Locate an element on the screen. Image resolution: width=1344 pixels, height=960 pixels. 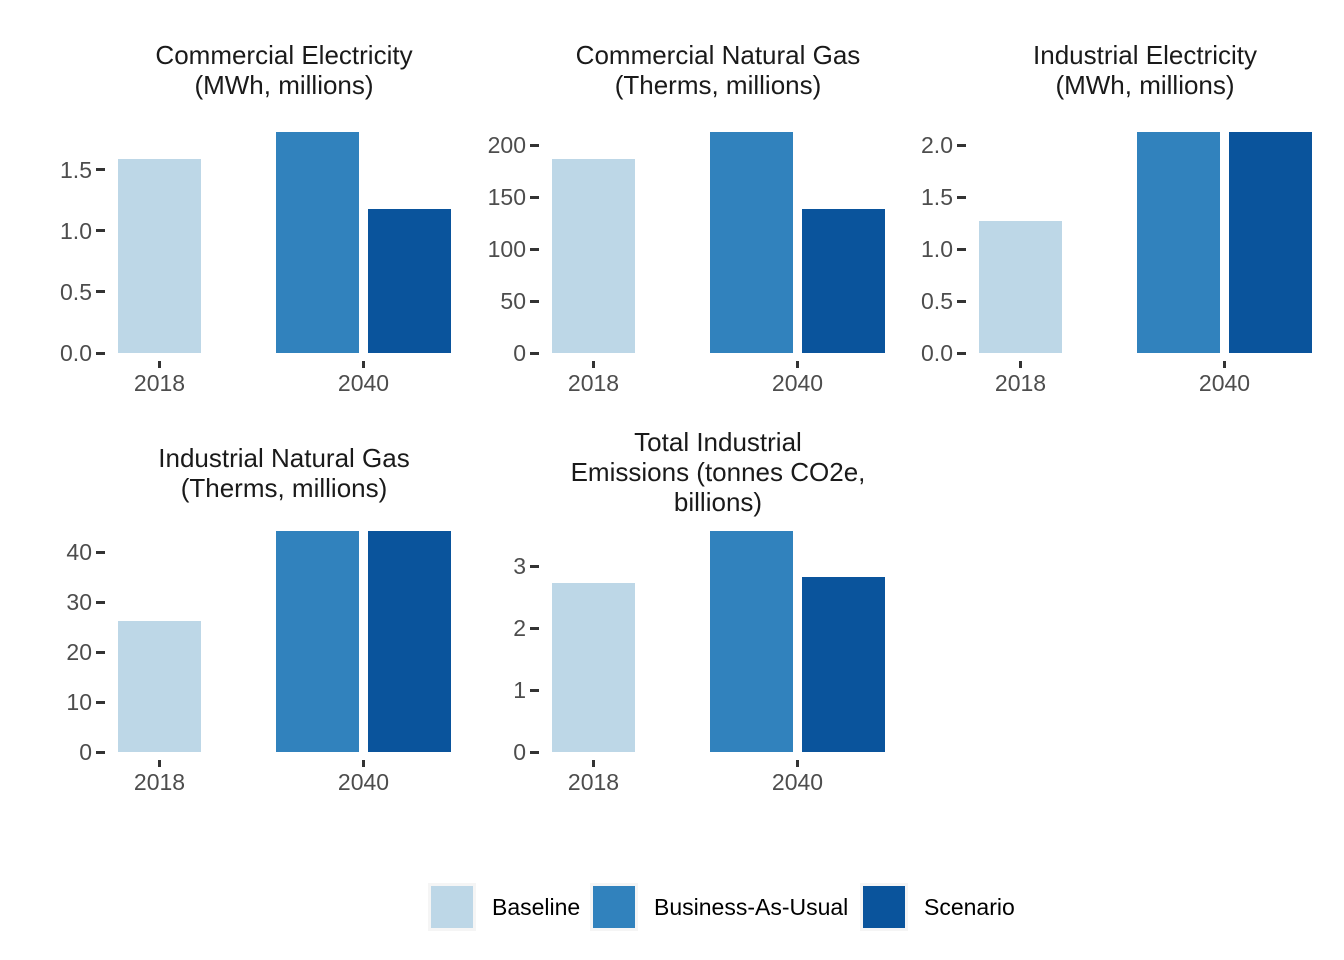
legend-key-baseline is located at coordinates (452, 907).